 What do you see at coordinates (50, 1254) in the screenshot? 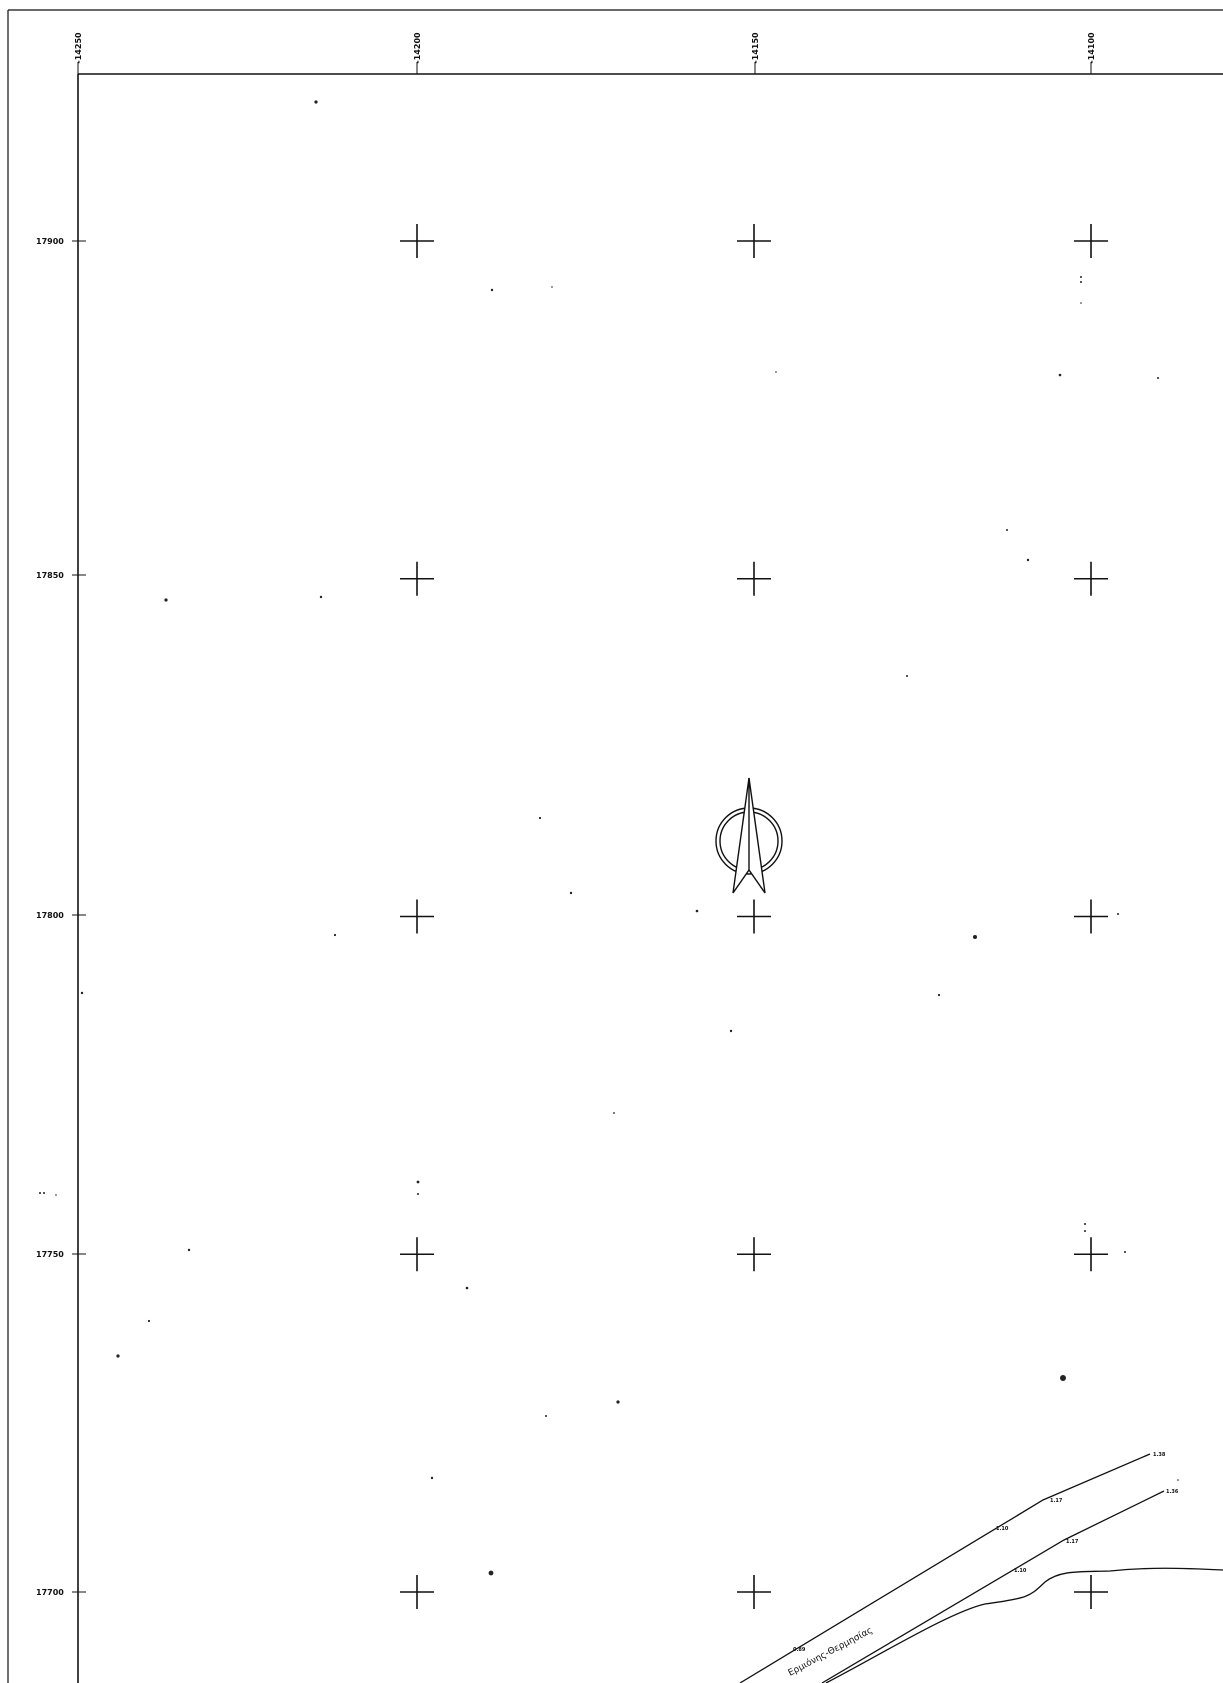
I see `y-tick-label: 17750` at bounding box center [50, 1254].